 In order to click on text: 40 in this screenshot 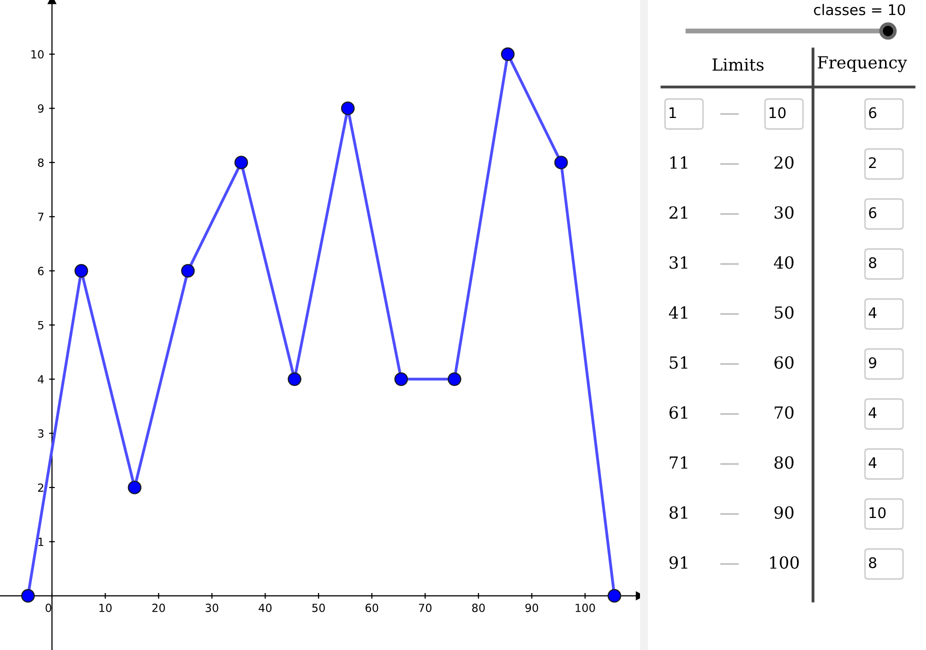, I will do `click(784, 262)`.